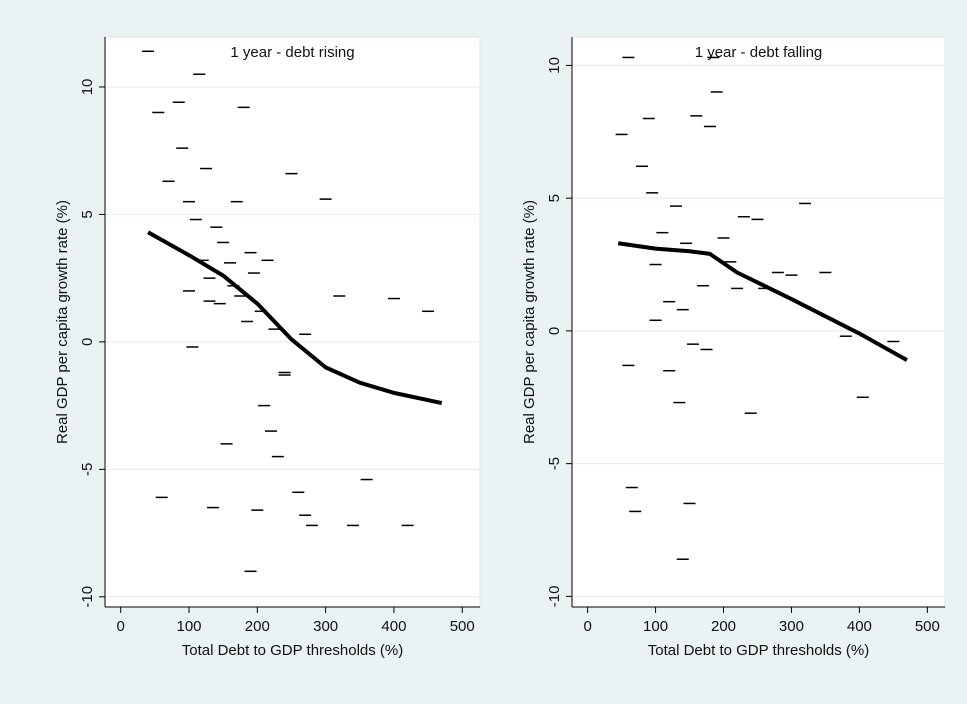 Image resolution: width=967 pixels, height=704 pixels. I want to click on chart-title: 1 year - debt falling, so click(759, 52).